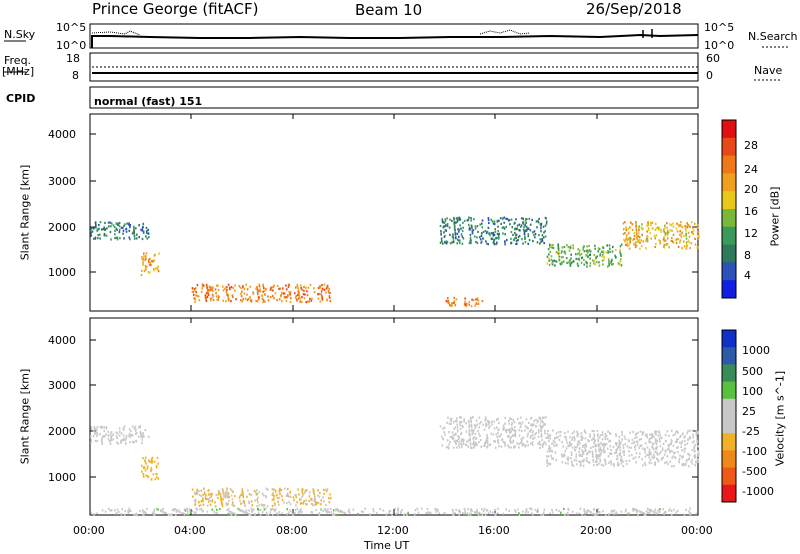  Describe the element at coordinates (62, 181) in the screenshot. I see `power-ytick-3000: 3000` at that location.